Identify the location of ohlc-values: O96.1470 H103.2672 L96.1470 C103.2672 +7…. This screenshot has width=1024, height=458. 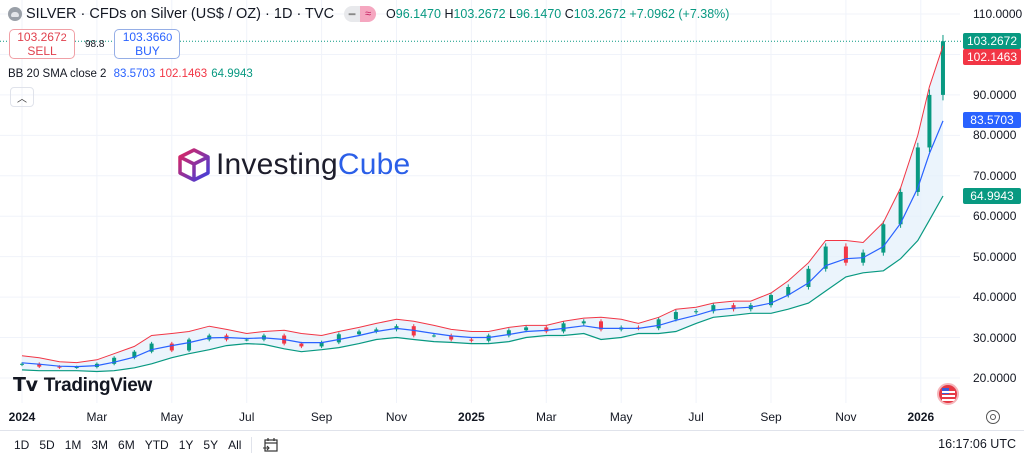
(558, 14).